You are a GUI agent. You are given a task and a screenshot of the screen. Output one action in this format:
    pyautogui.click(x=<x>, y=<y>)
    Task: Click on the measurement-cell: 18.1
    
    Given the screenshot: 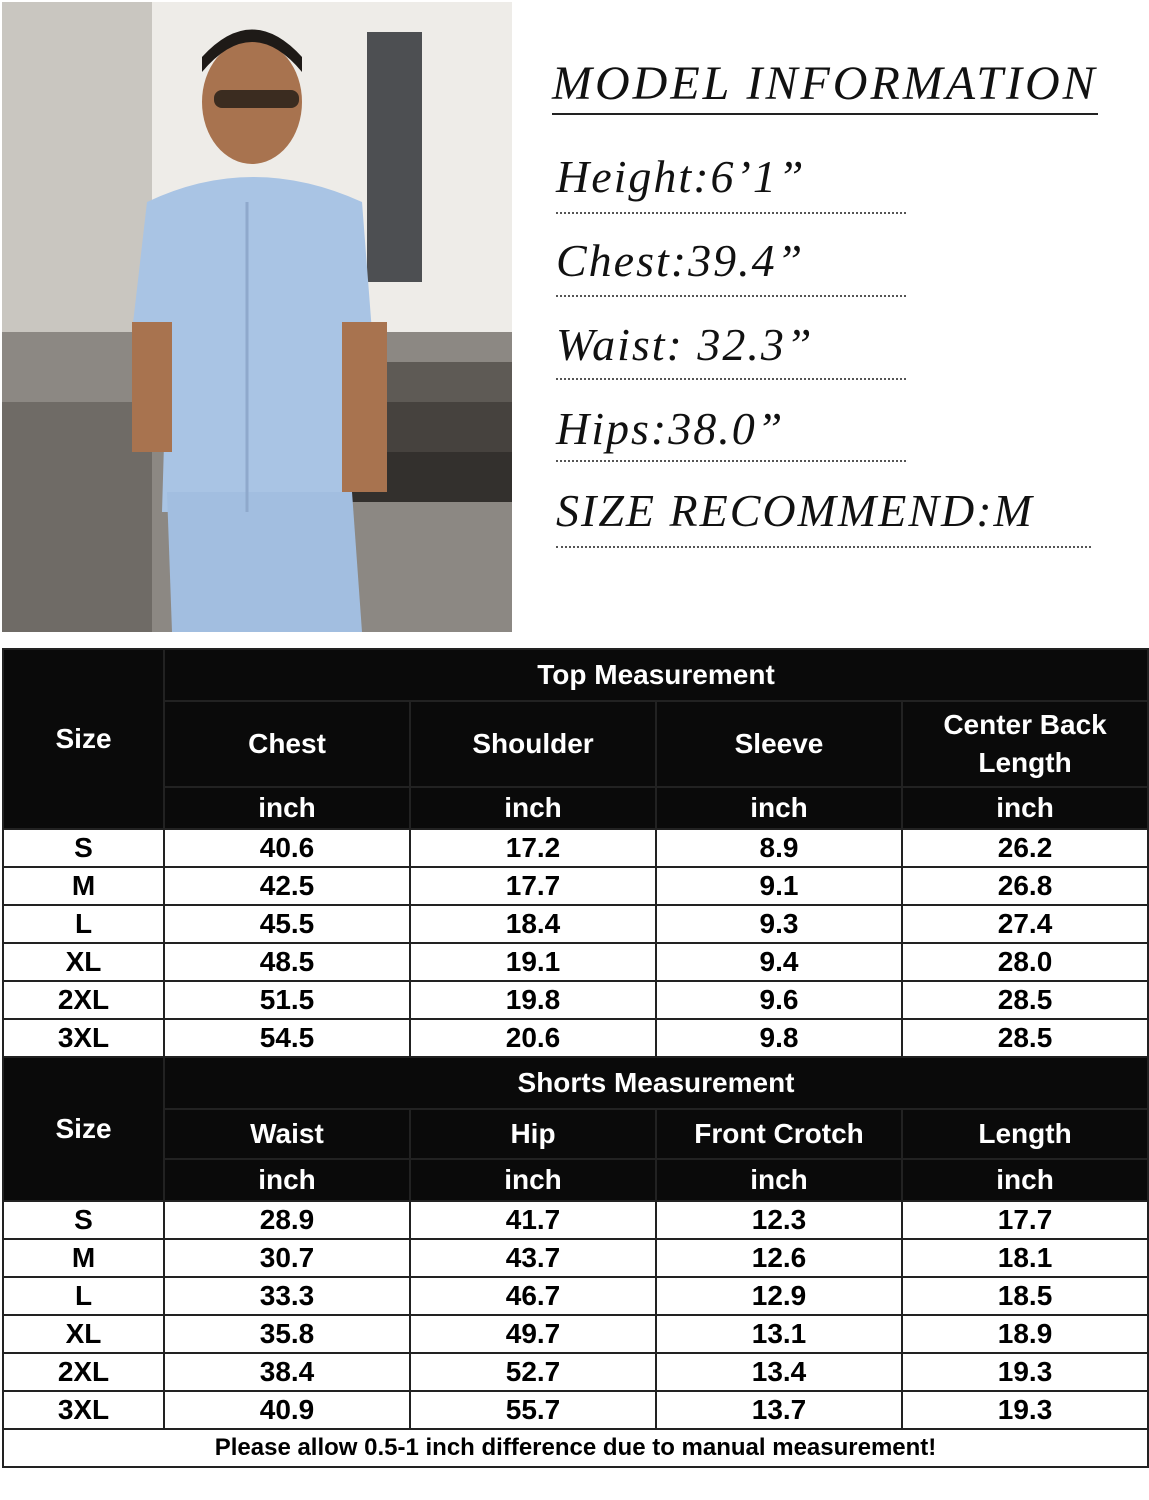 What is the action you would take?
    pyautogui.click(x=1024, y=1258)
    